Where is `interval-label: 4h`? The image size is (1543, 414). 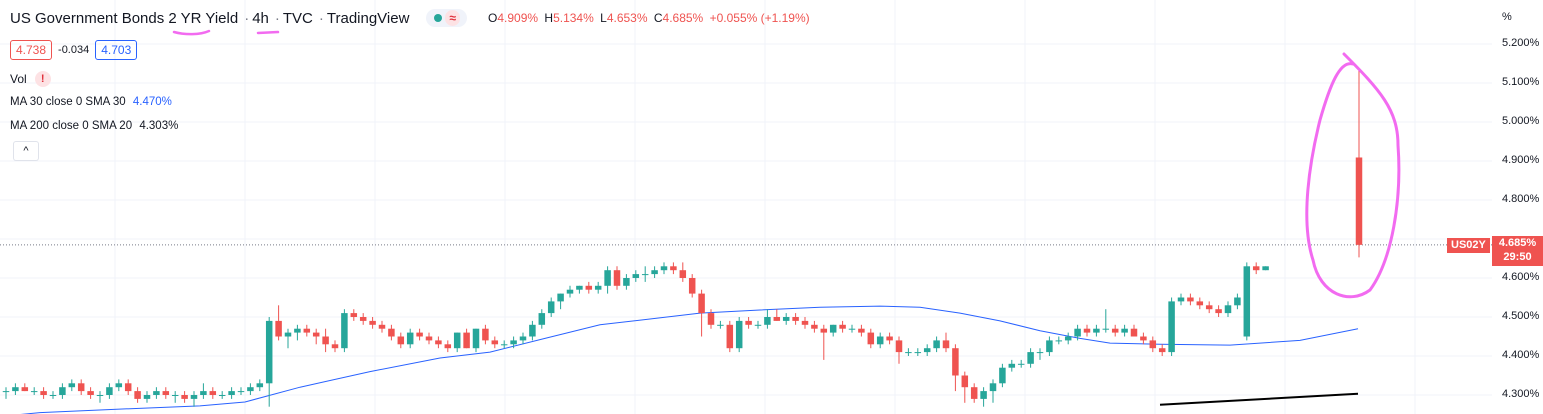
interval-label: 4h is located at coordinates (260, 18).